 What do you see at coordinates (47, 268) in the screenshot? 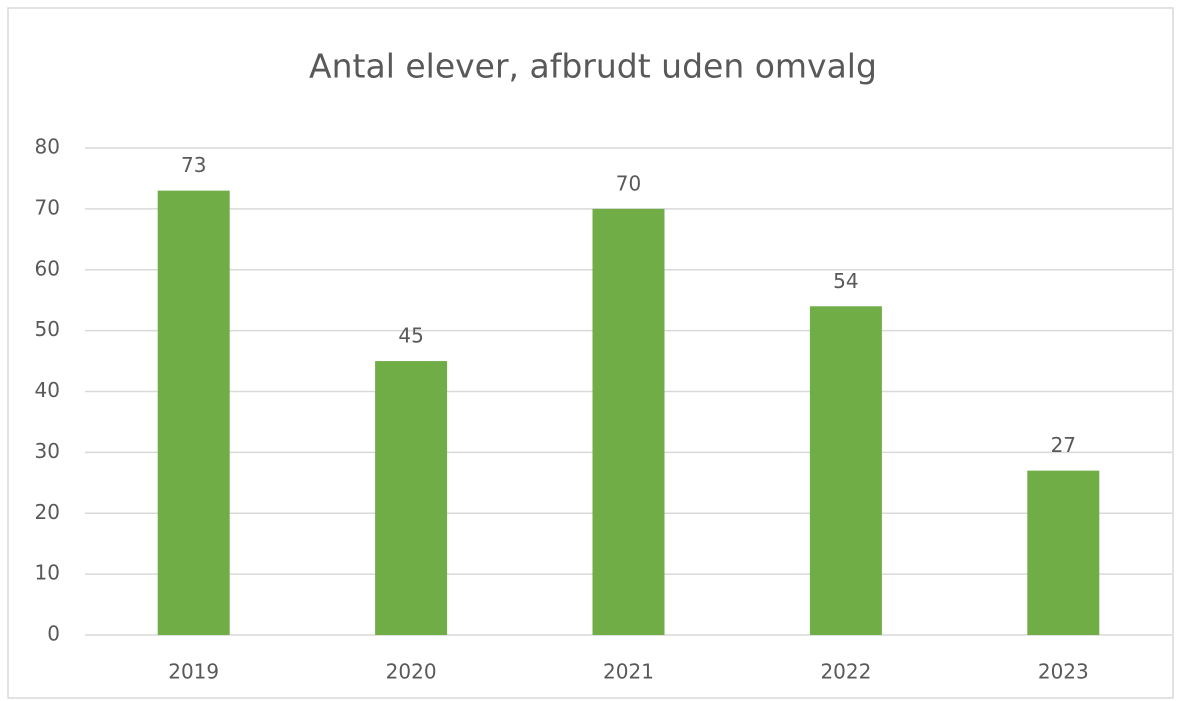
I see `y-tick-label: 60` at bounding box center [47, 268].